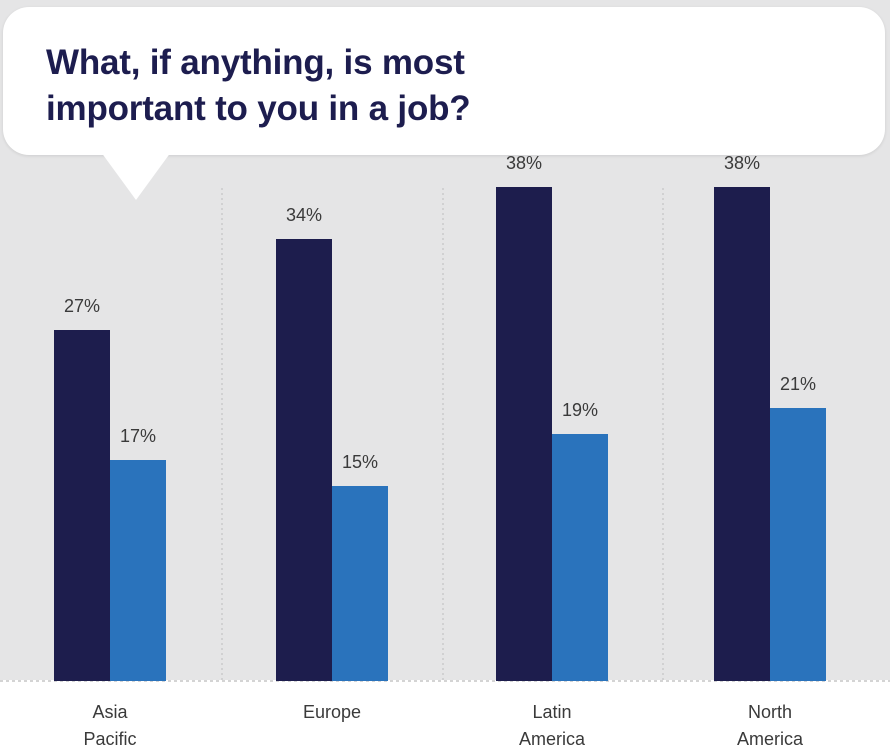 The image size is (890, 753). Describe the element at coordinates (360, 462) in the screenshot. I see `value-label: 15%` at that location.